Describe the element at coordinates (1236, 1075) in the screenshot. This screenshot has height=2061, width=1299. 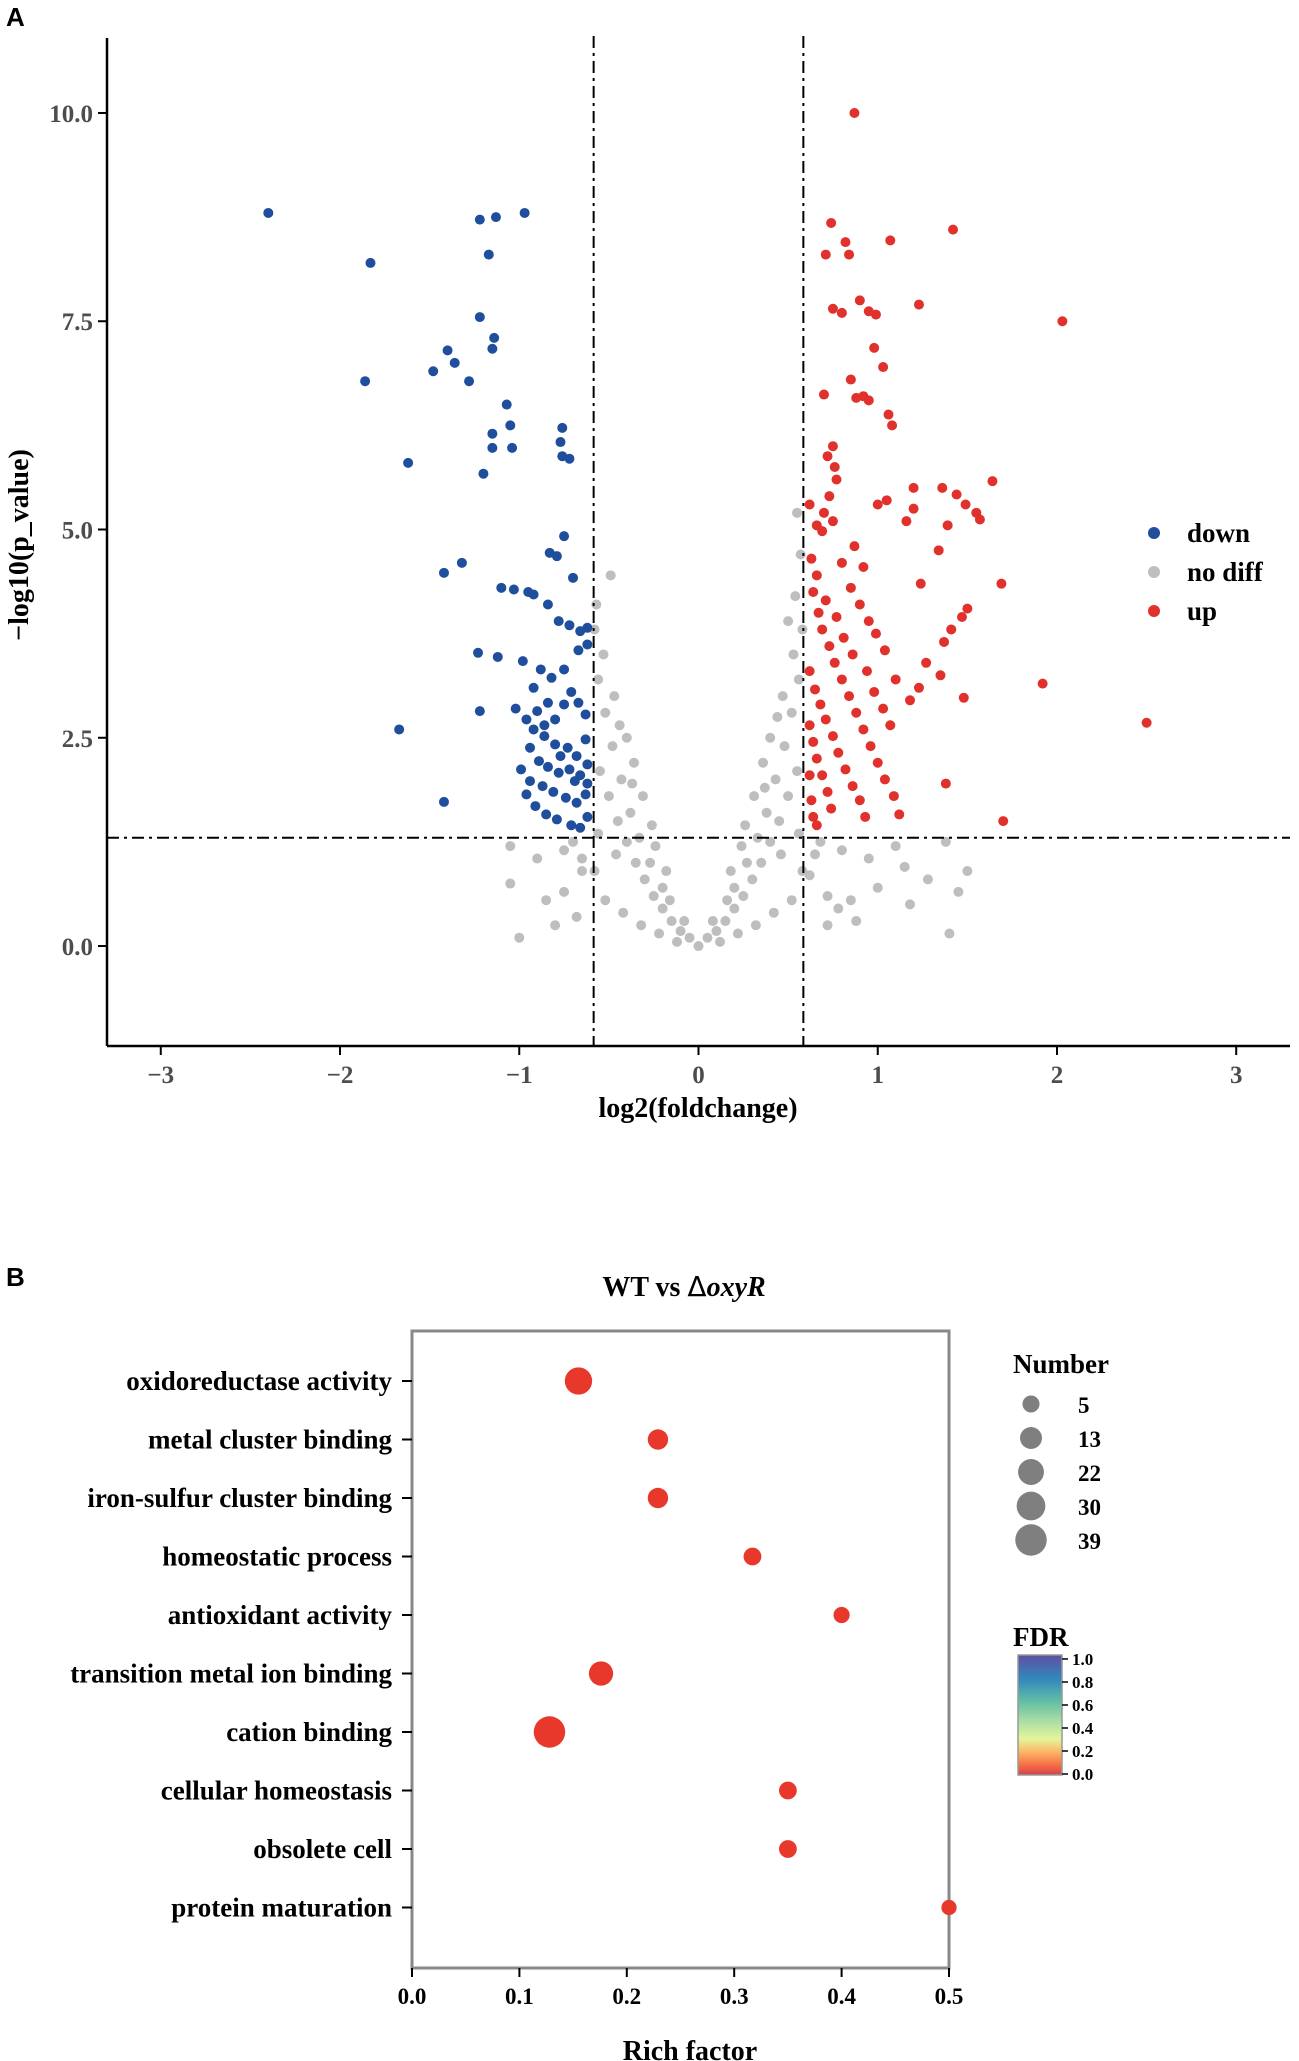
I see `volcano-x-tick-label: 3` at that location.